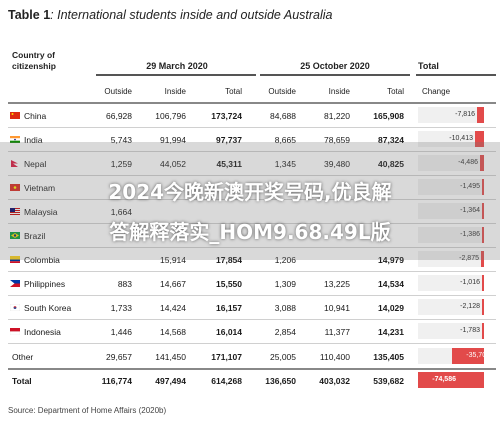 The width and height of the screenshot is (500, 422). Describe the element at coordinates (436, 91) in the screenshot. I see `col-change: Change` at that location.